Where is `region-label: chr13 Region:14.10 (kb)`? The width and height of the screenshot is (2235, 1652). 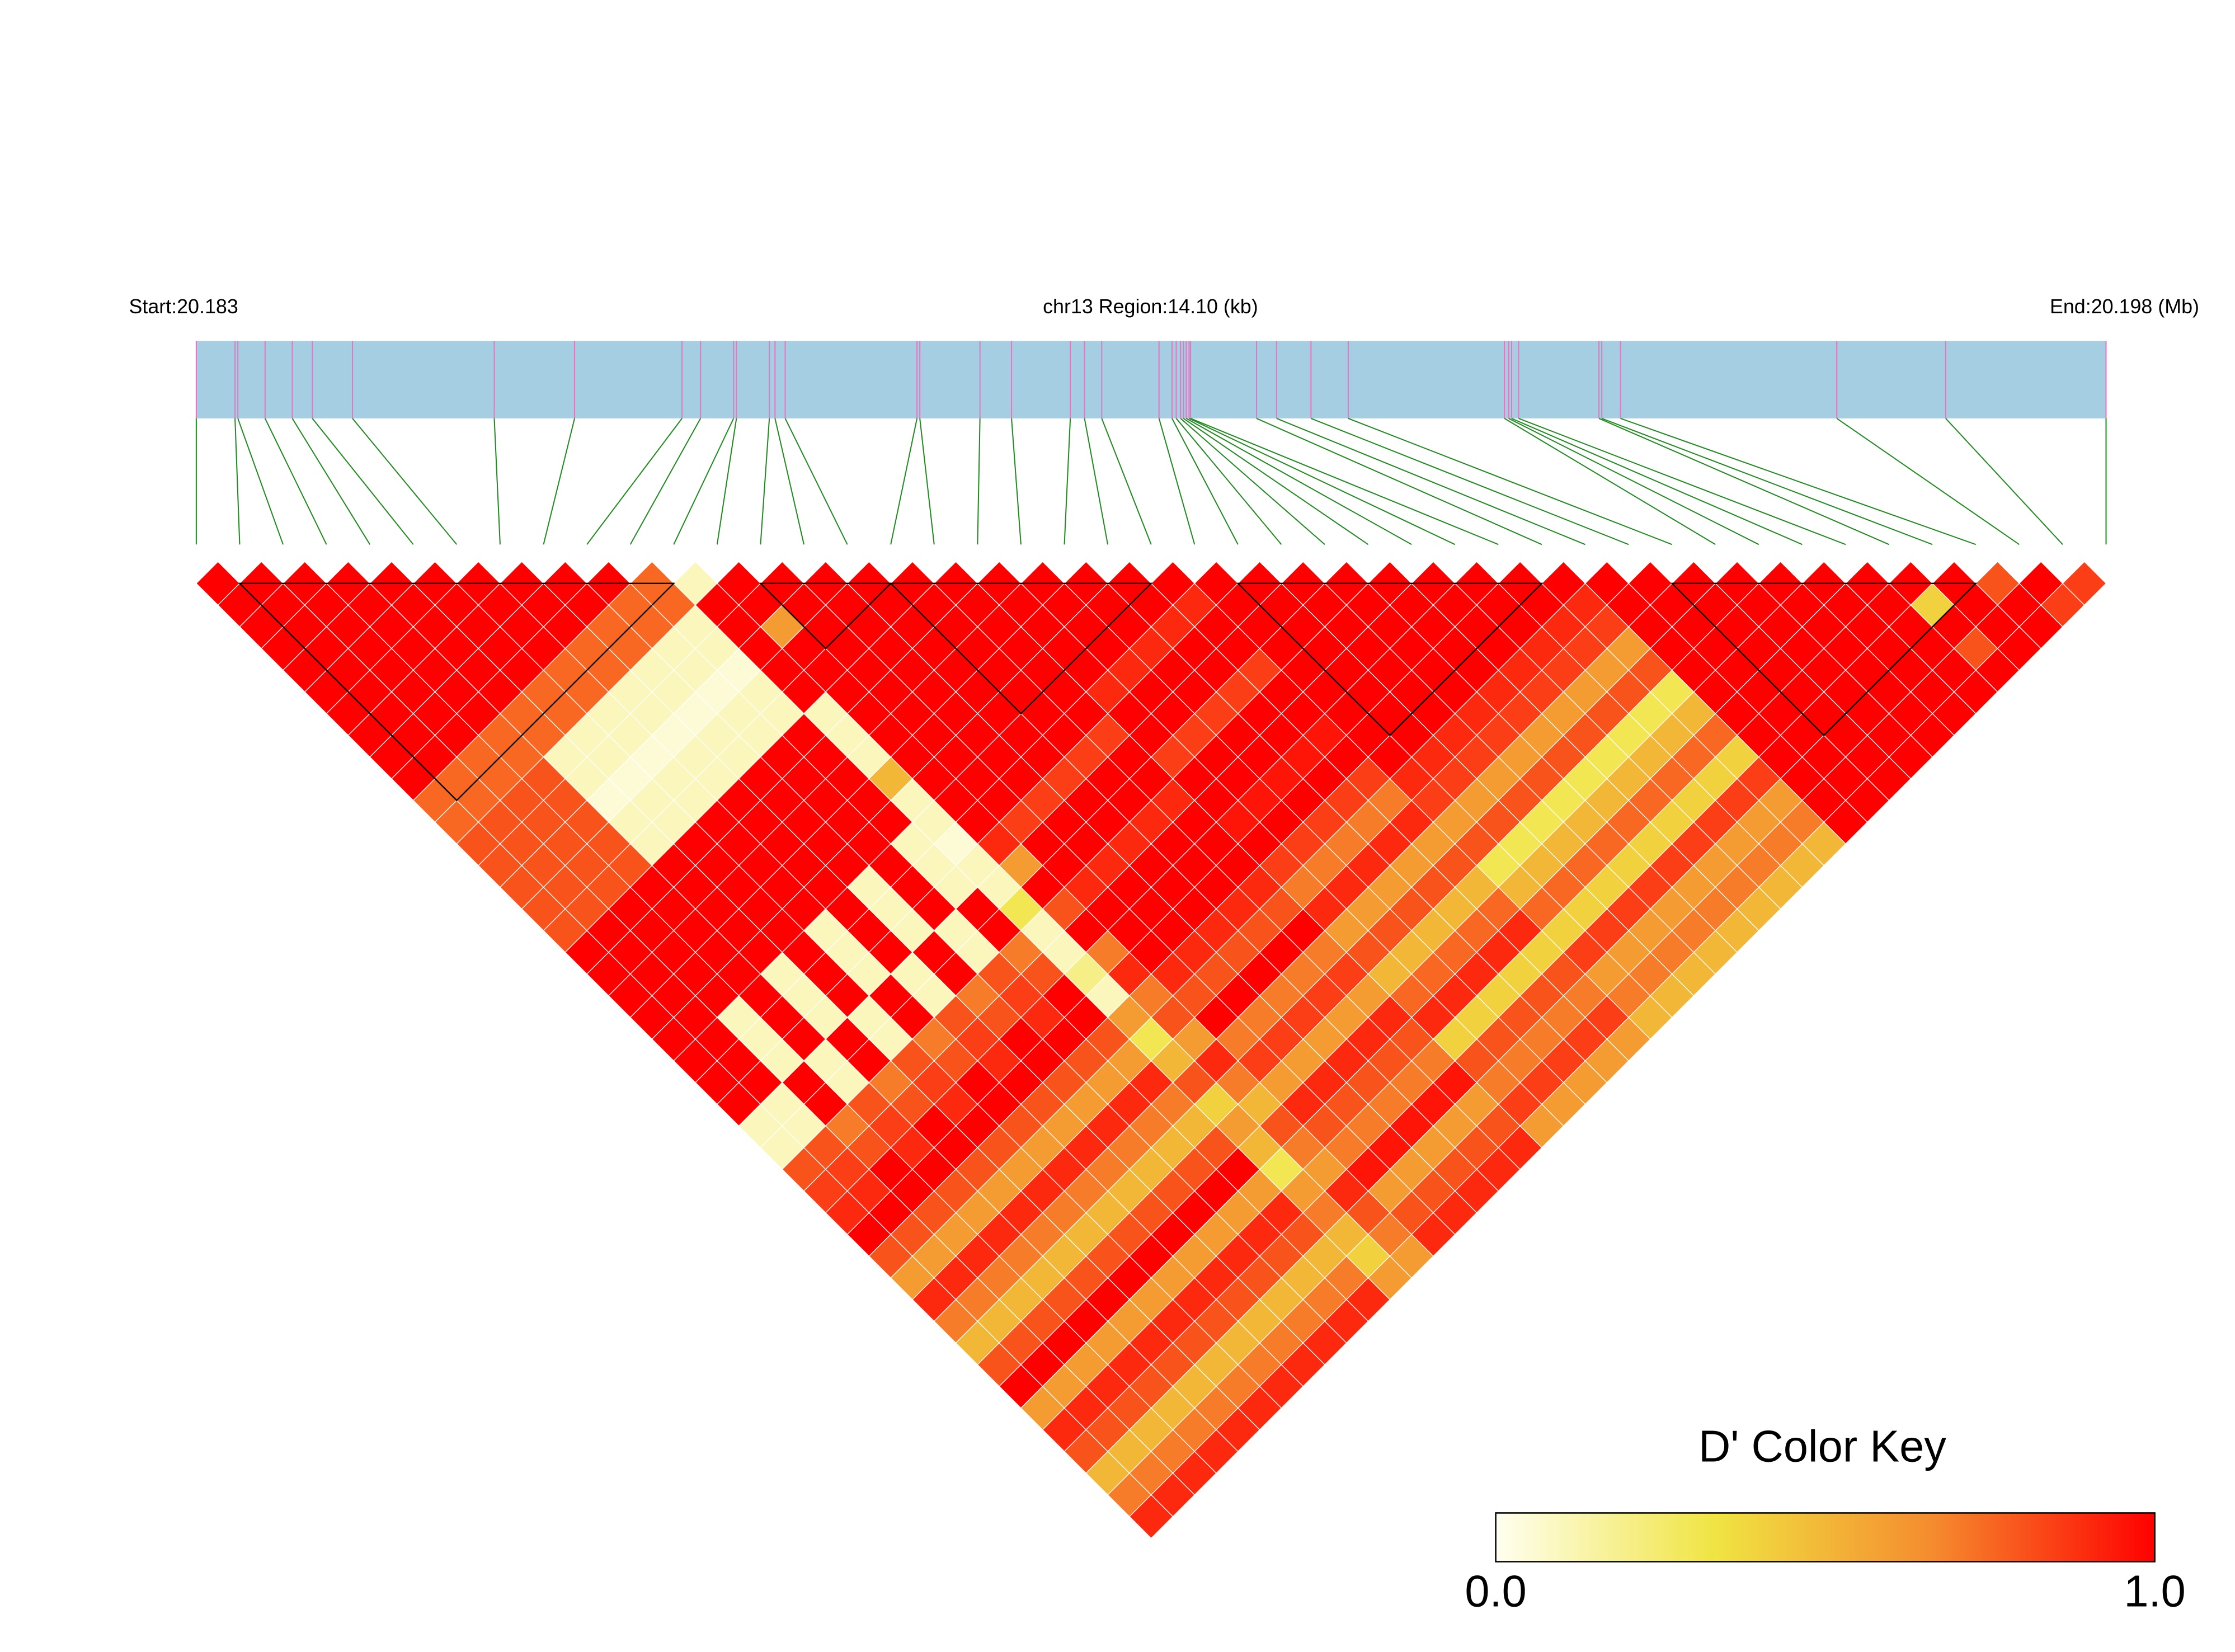
region-label: chr13 Region:14.10 (kb) is located at coordinates (1150, 306).